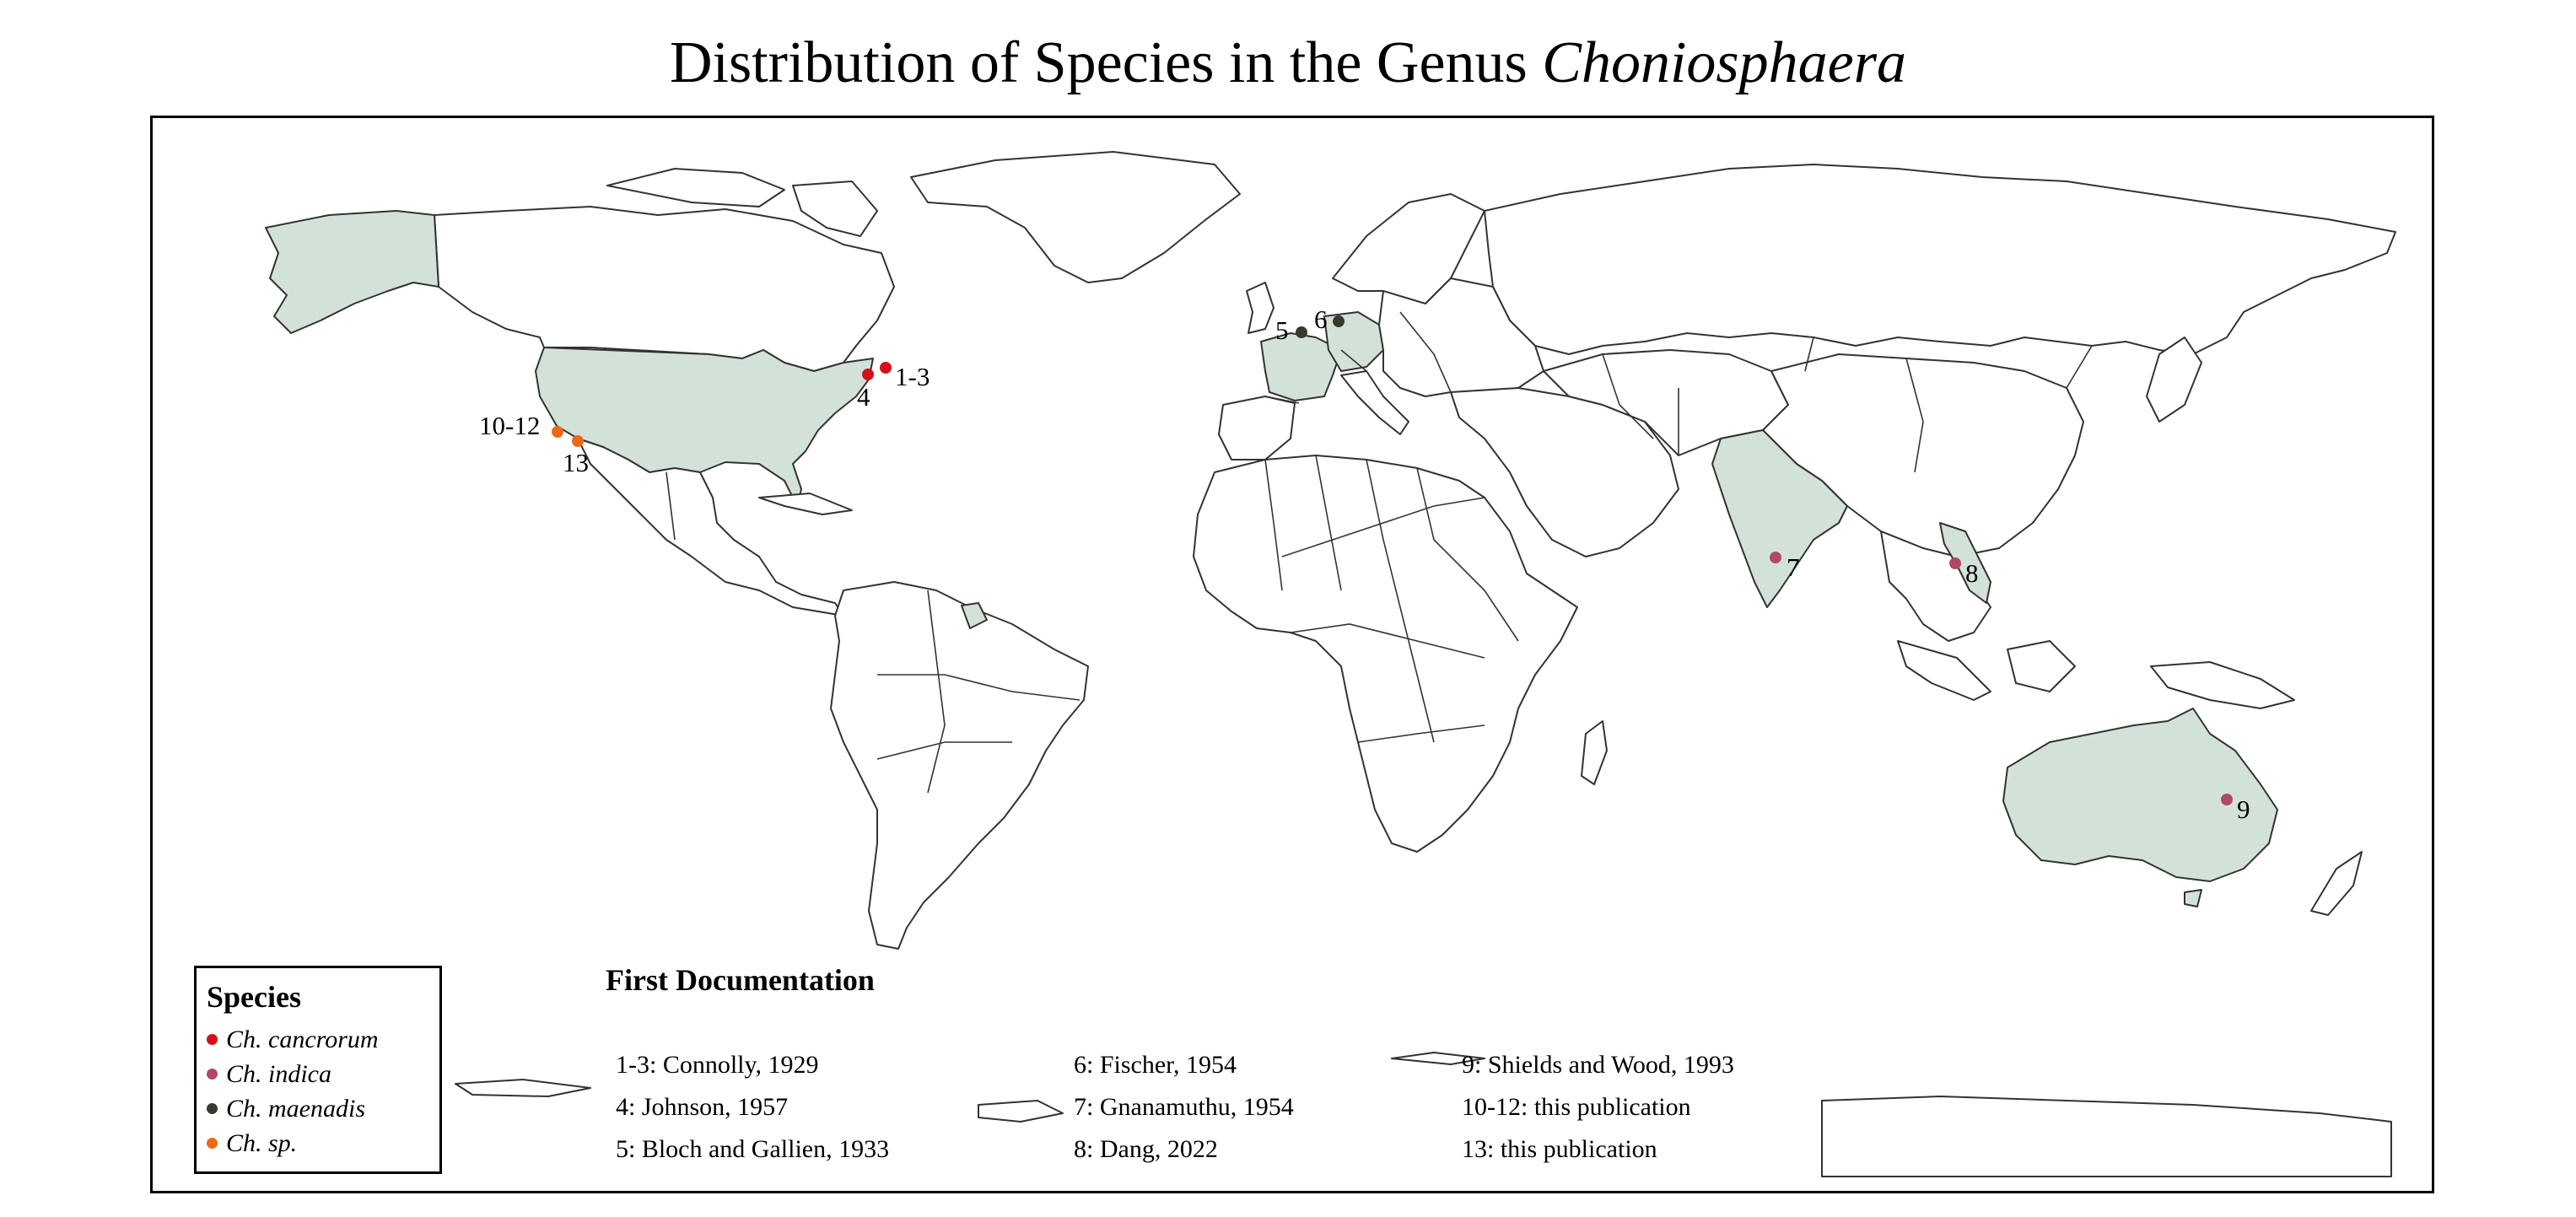 This screenshot has height=1217, width=2576. Describe the element at coordinates (1385, 654) in the screenshot. I see `land-africa` at that location.